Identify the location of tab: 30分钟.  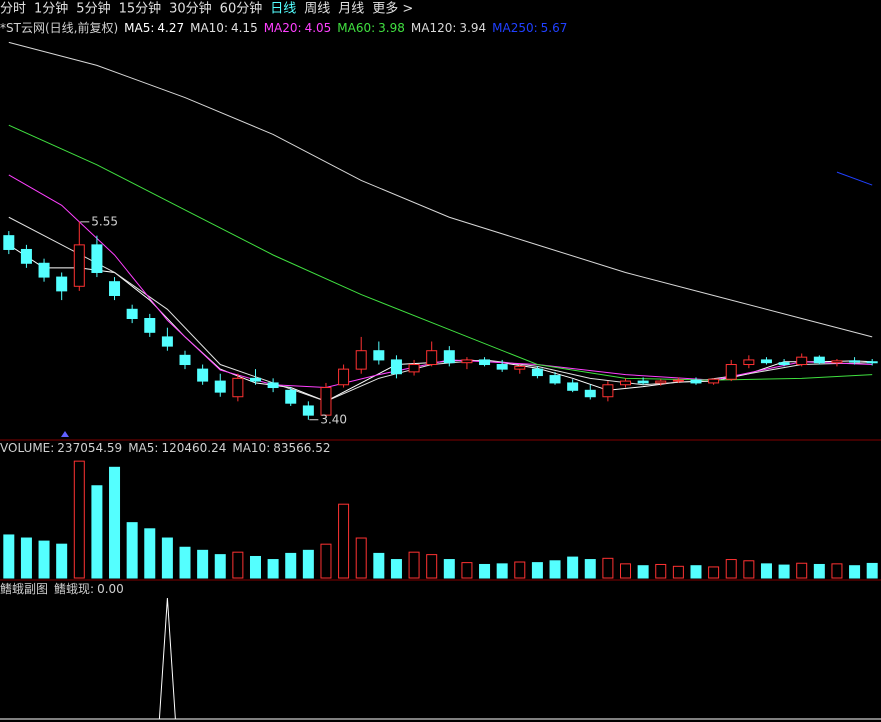
(190, 9).